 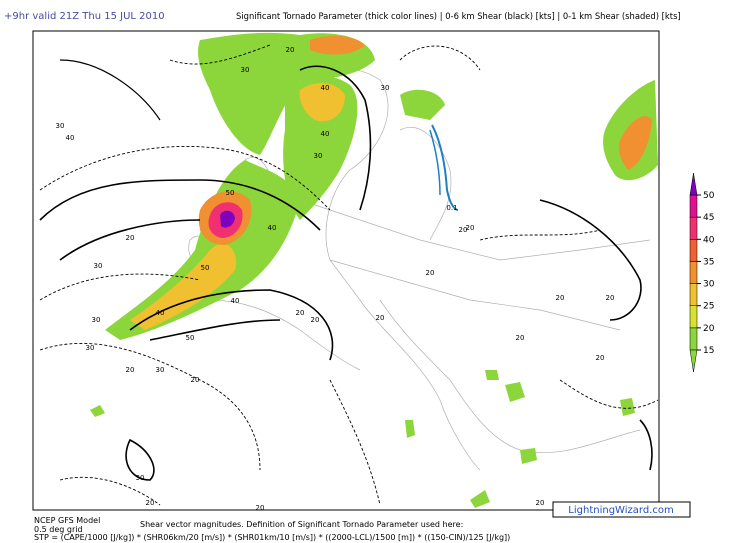 What do you see at coordinates (67, 520) in the screenshot?
I see `model-name: NCEP GFS Model` at bounding box center [67, 520].